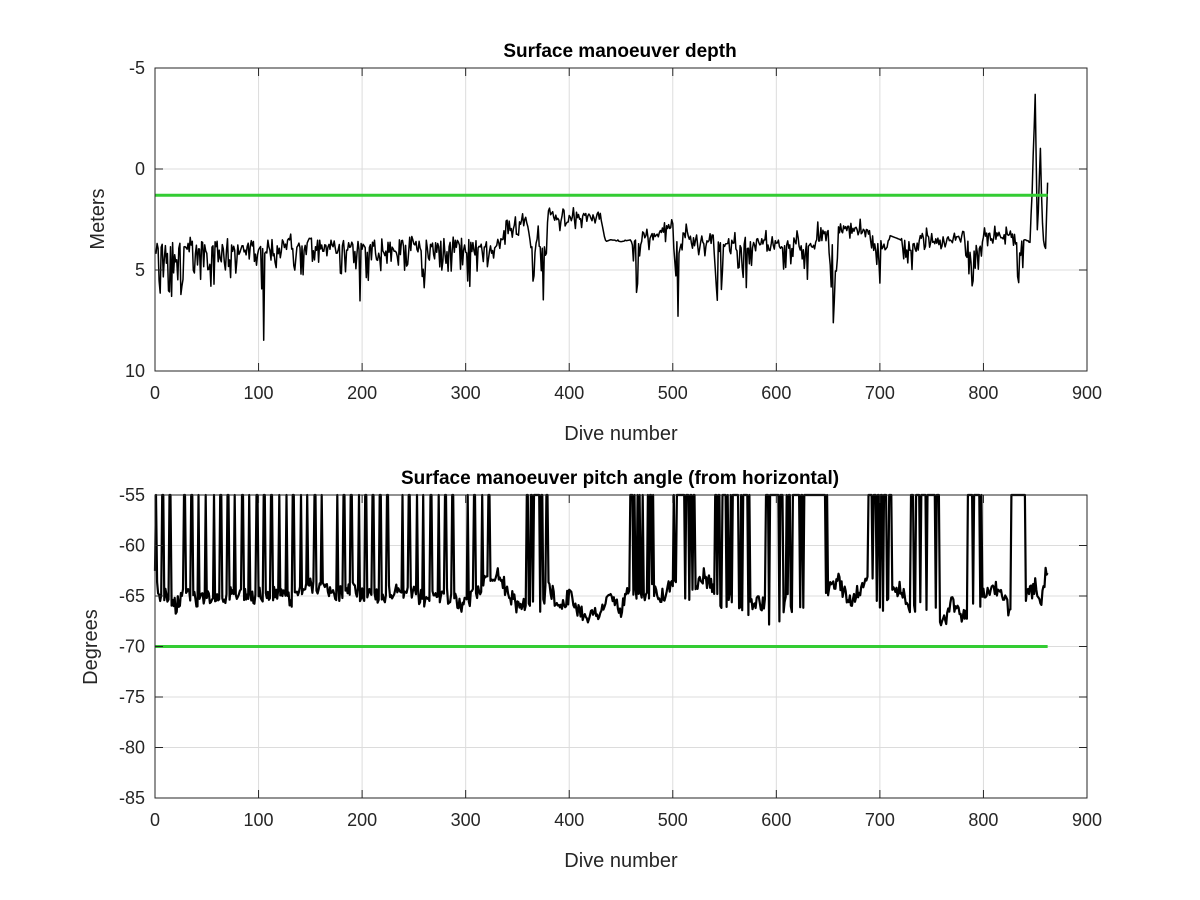 The image size is (1200, 900). Describe the element at coordinates (132, 546) in the screenshot. I see `y-tick-label: -60` at that location.